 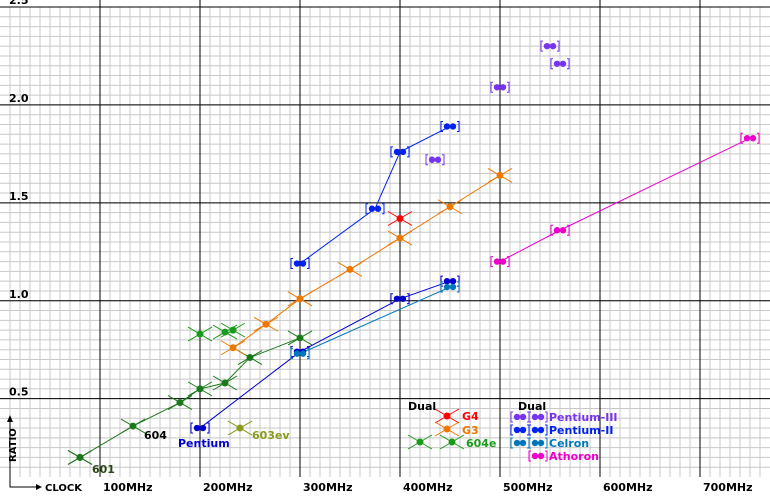 What do you see at coordinates (19, 196) in the screenshot?
I see `y-tick-label: 1.5` at bounding box center [19, 196].